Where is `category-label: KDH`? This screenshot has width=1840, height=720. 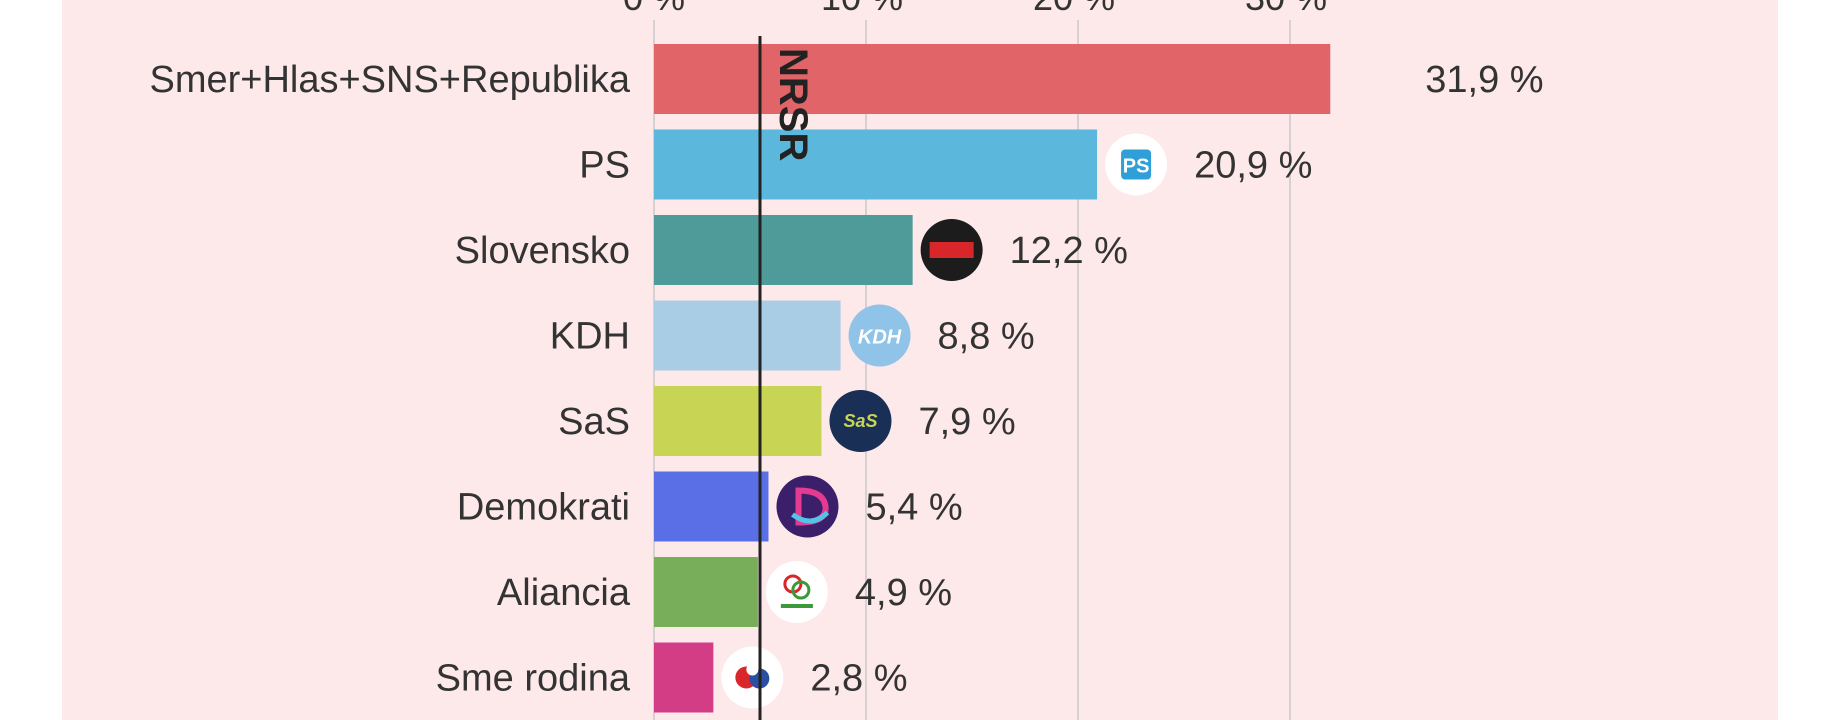 category-label: KDH is located at coordinates (590, 337).